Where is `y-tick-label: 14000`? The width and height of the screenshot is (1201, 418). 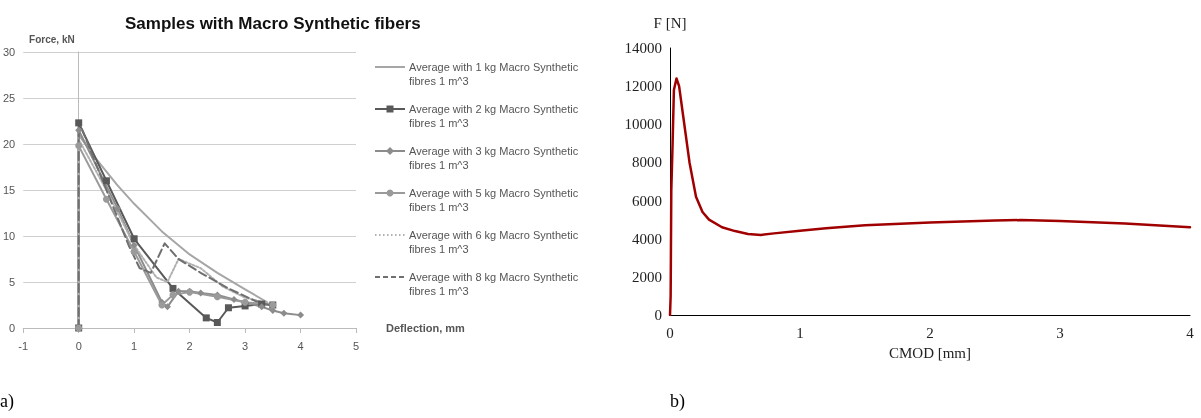 y-tick-label: 14000 is located at coordinates (643, 48).